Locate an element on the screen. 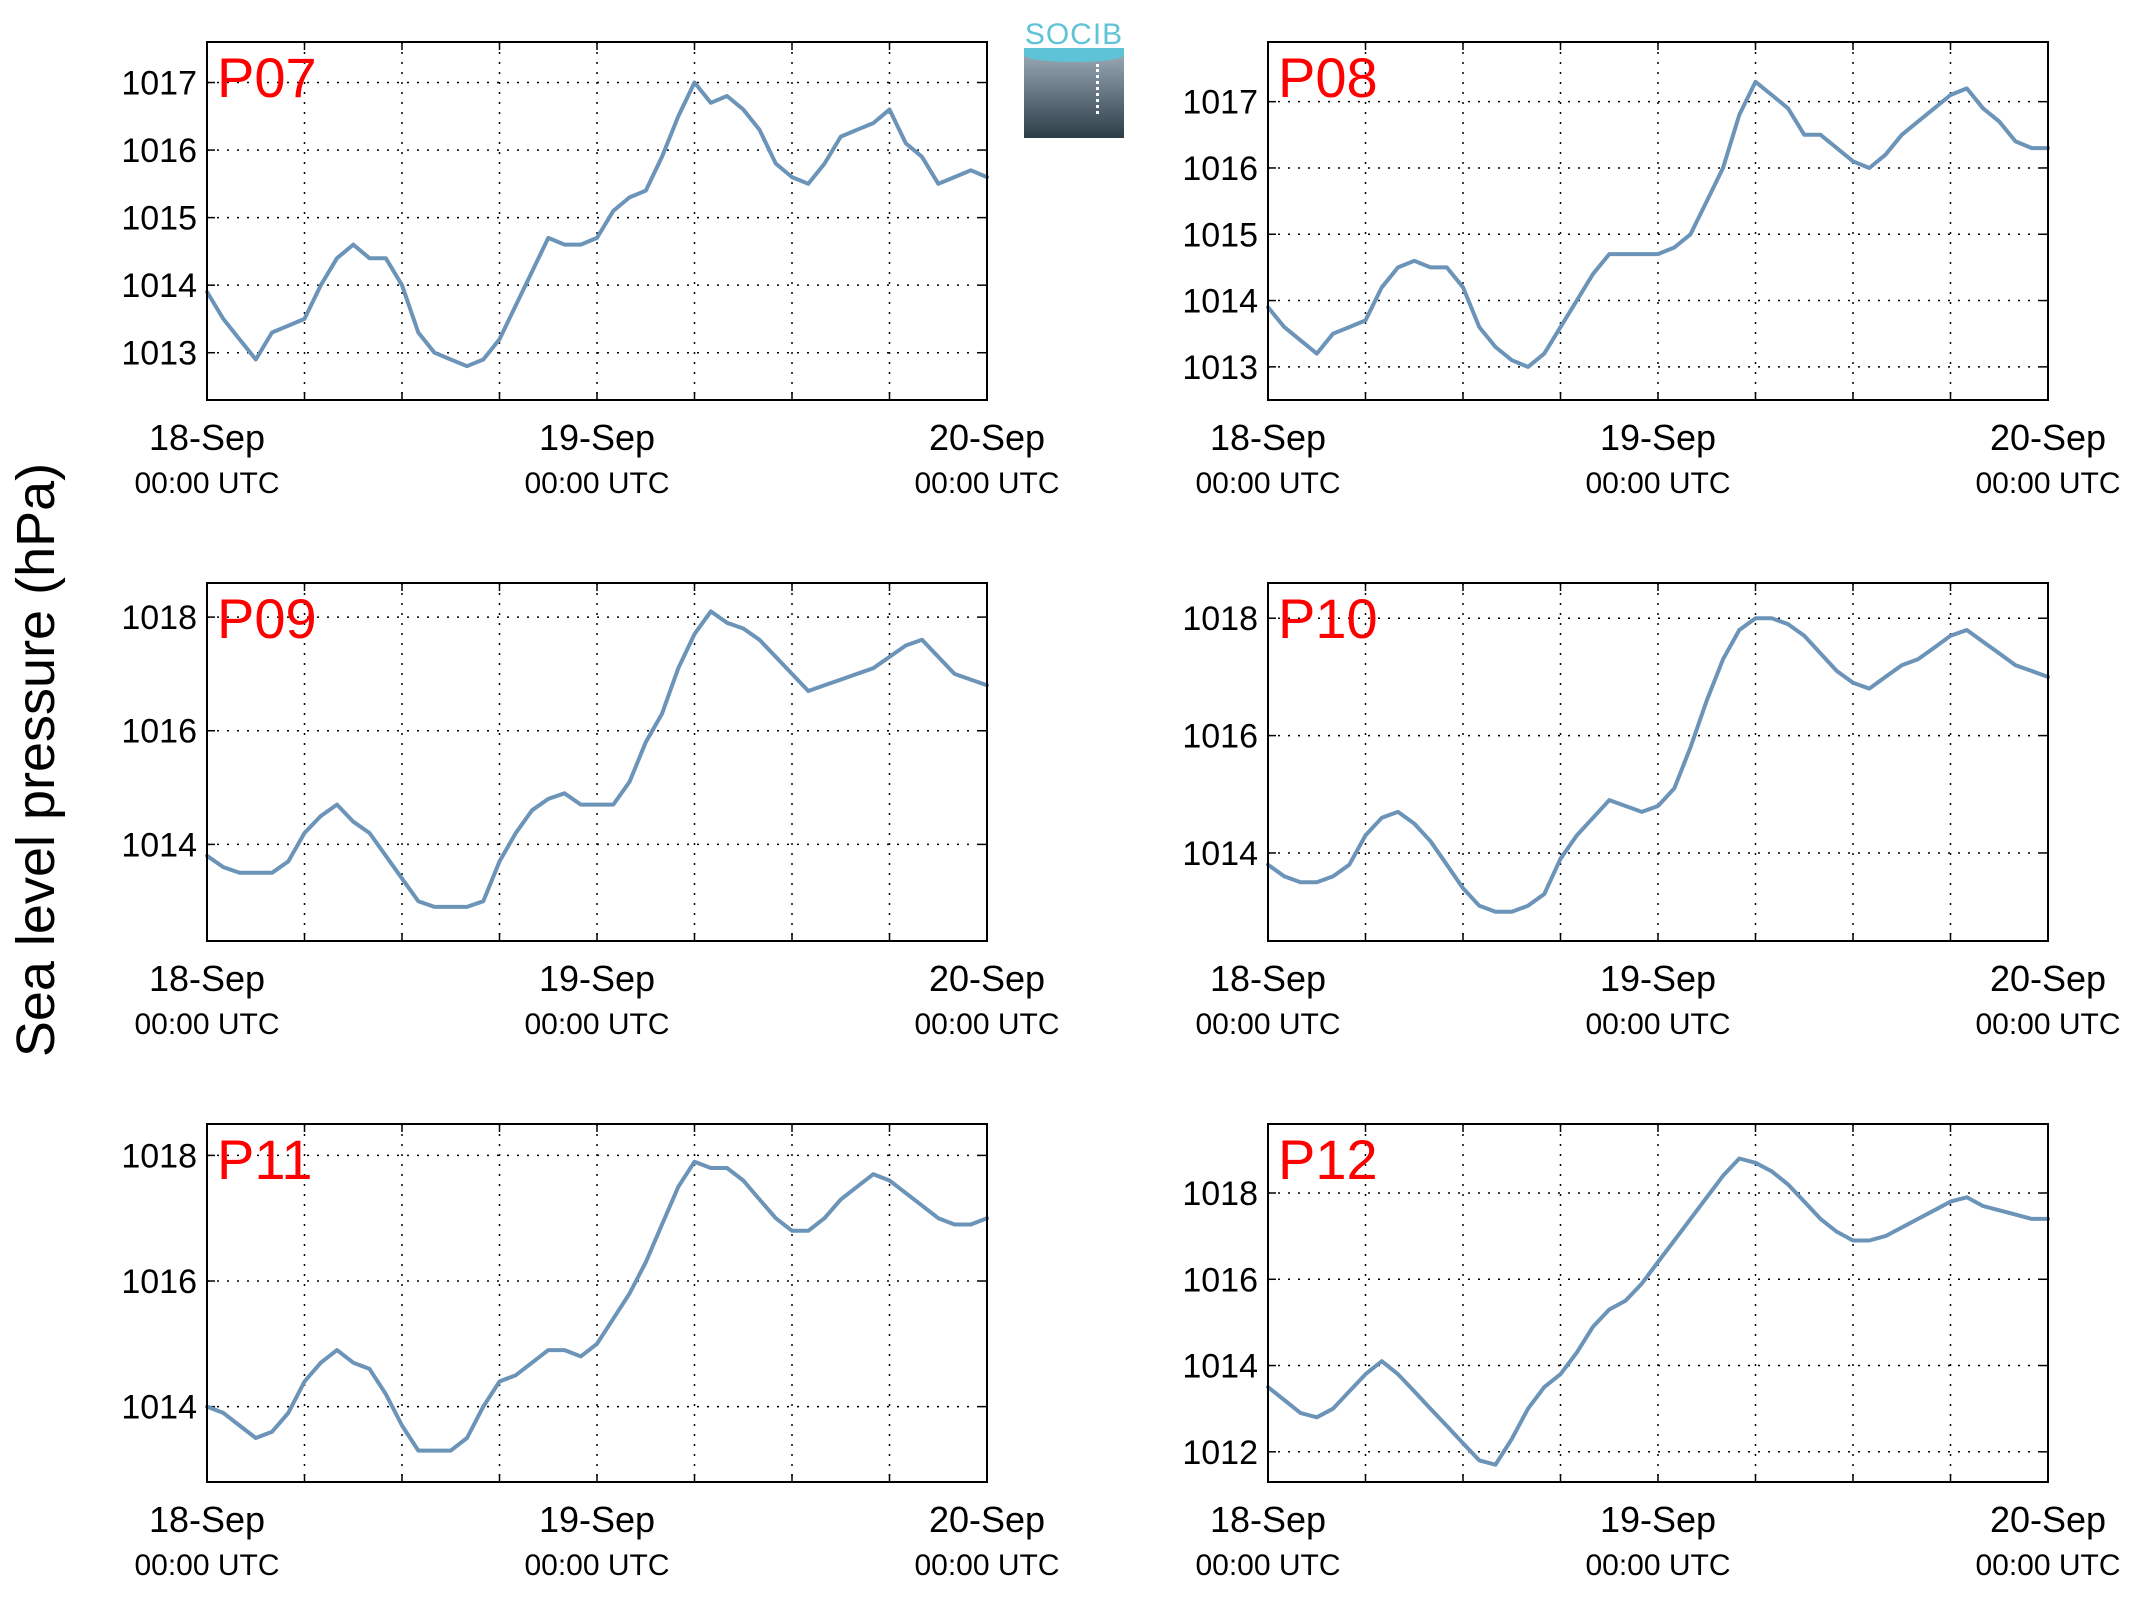 The height and width of the screenshot is (1608, 2133). logo-text: SOCIB is located at coordinates (1074, 34).